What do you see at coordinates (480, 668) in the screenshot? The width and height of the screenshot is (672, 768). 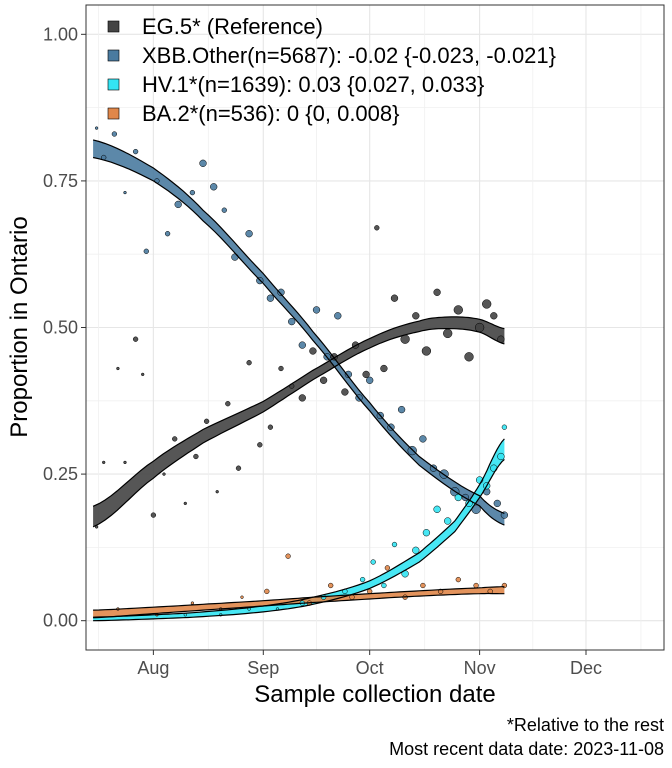 I see `x-tick-label: Nov` at bounding box center [480, 668].